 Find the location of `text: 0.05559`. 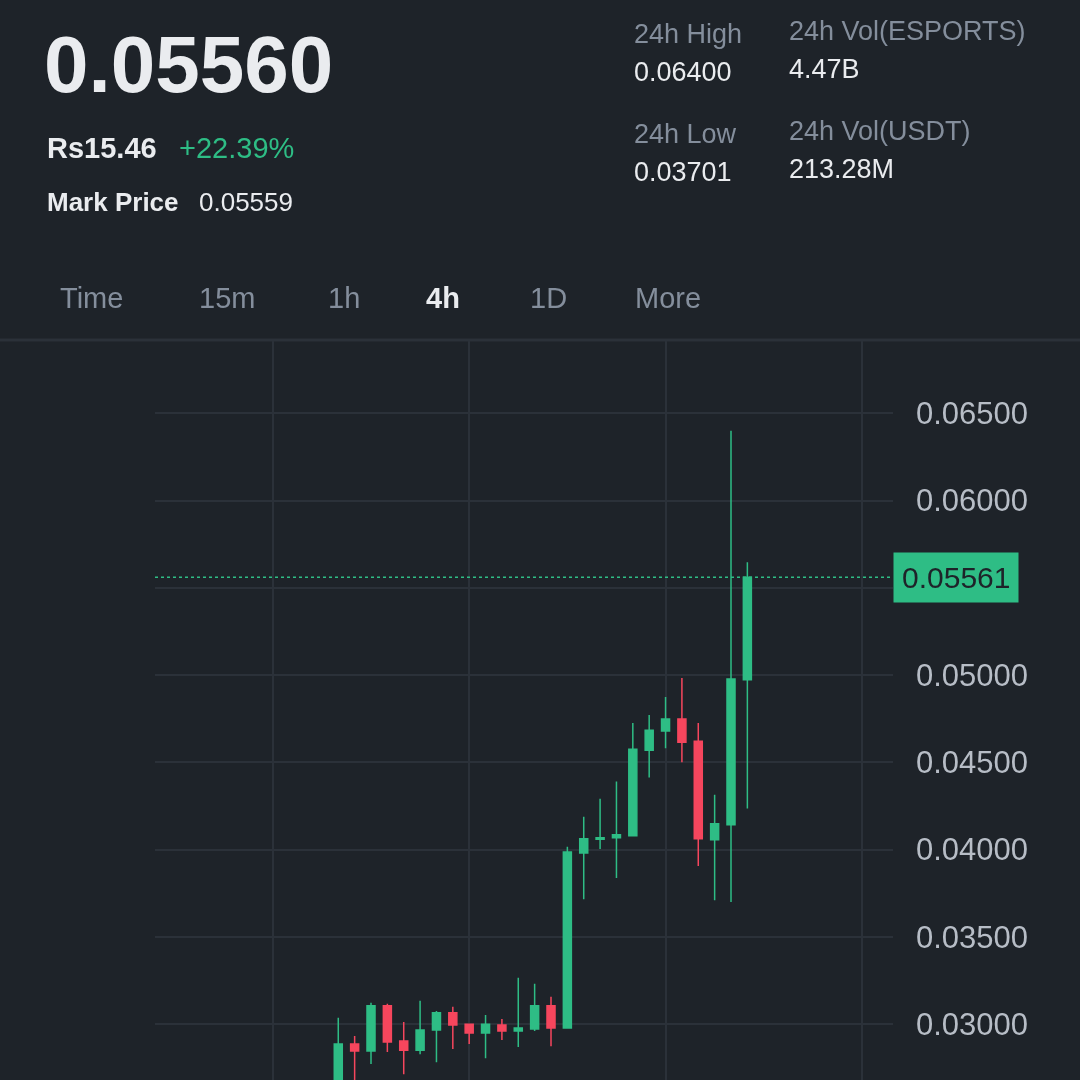

text: 0.05559 is located at coordinates (246, 202).